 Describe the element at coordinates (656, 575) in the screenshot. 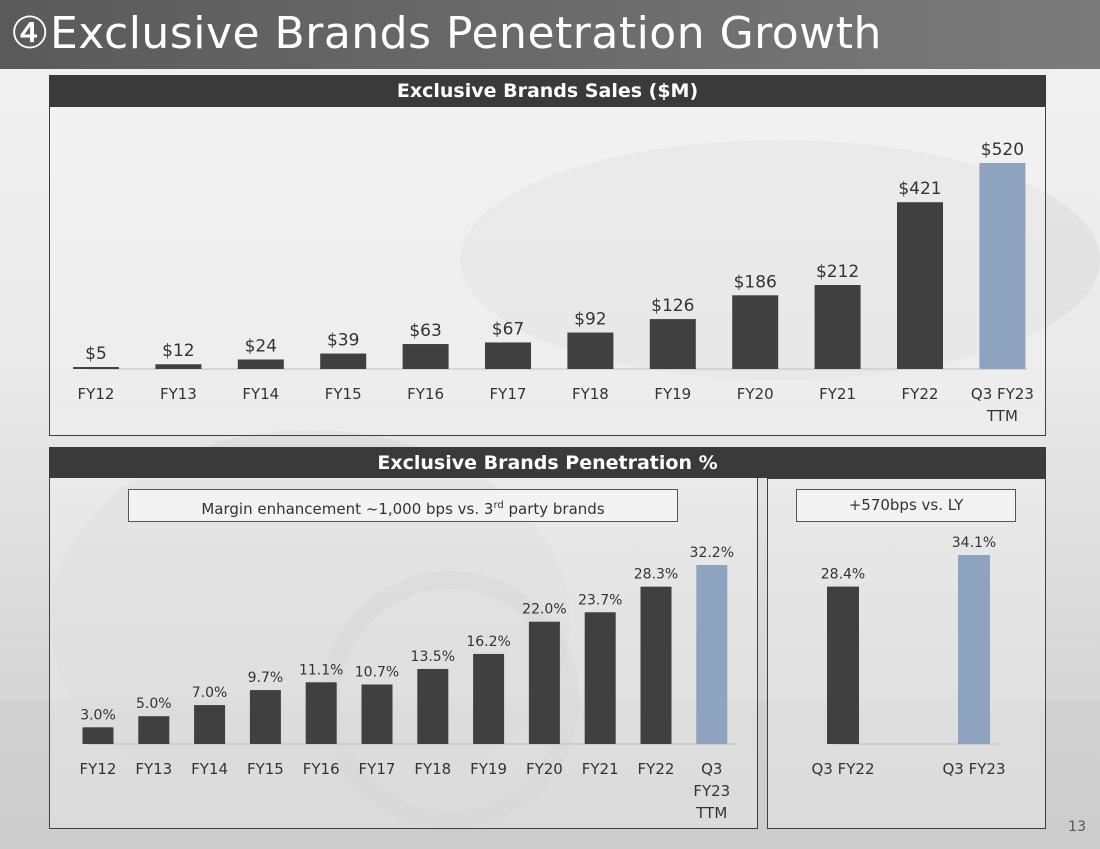

I see `data-label: 28.3%` at that location.